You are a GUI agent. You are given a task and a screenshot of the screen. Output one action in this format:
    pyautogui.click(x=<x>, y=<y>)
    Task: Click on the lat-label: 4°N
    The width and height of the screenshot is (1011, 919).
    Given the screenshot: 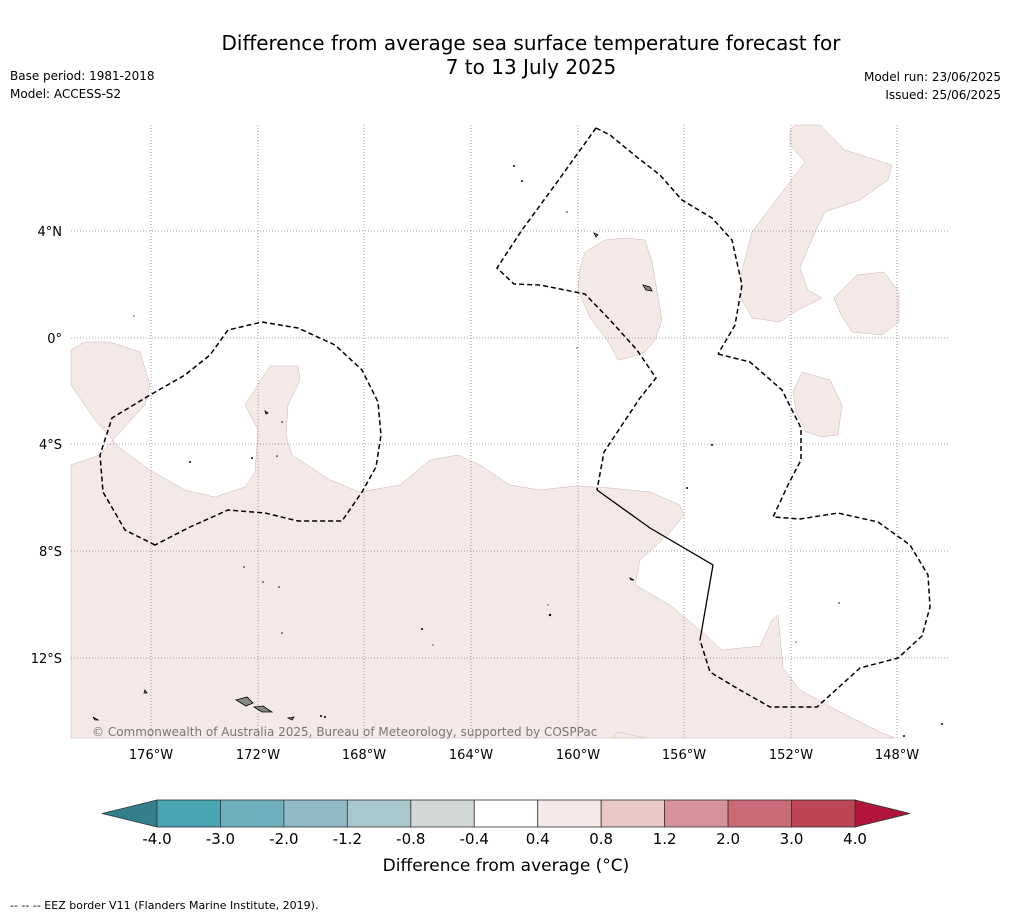 What is the action you would take?
    pyautogui.click(x=50, y=232)
    